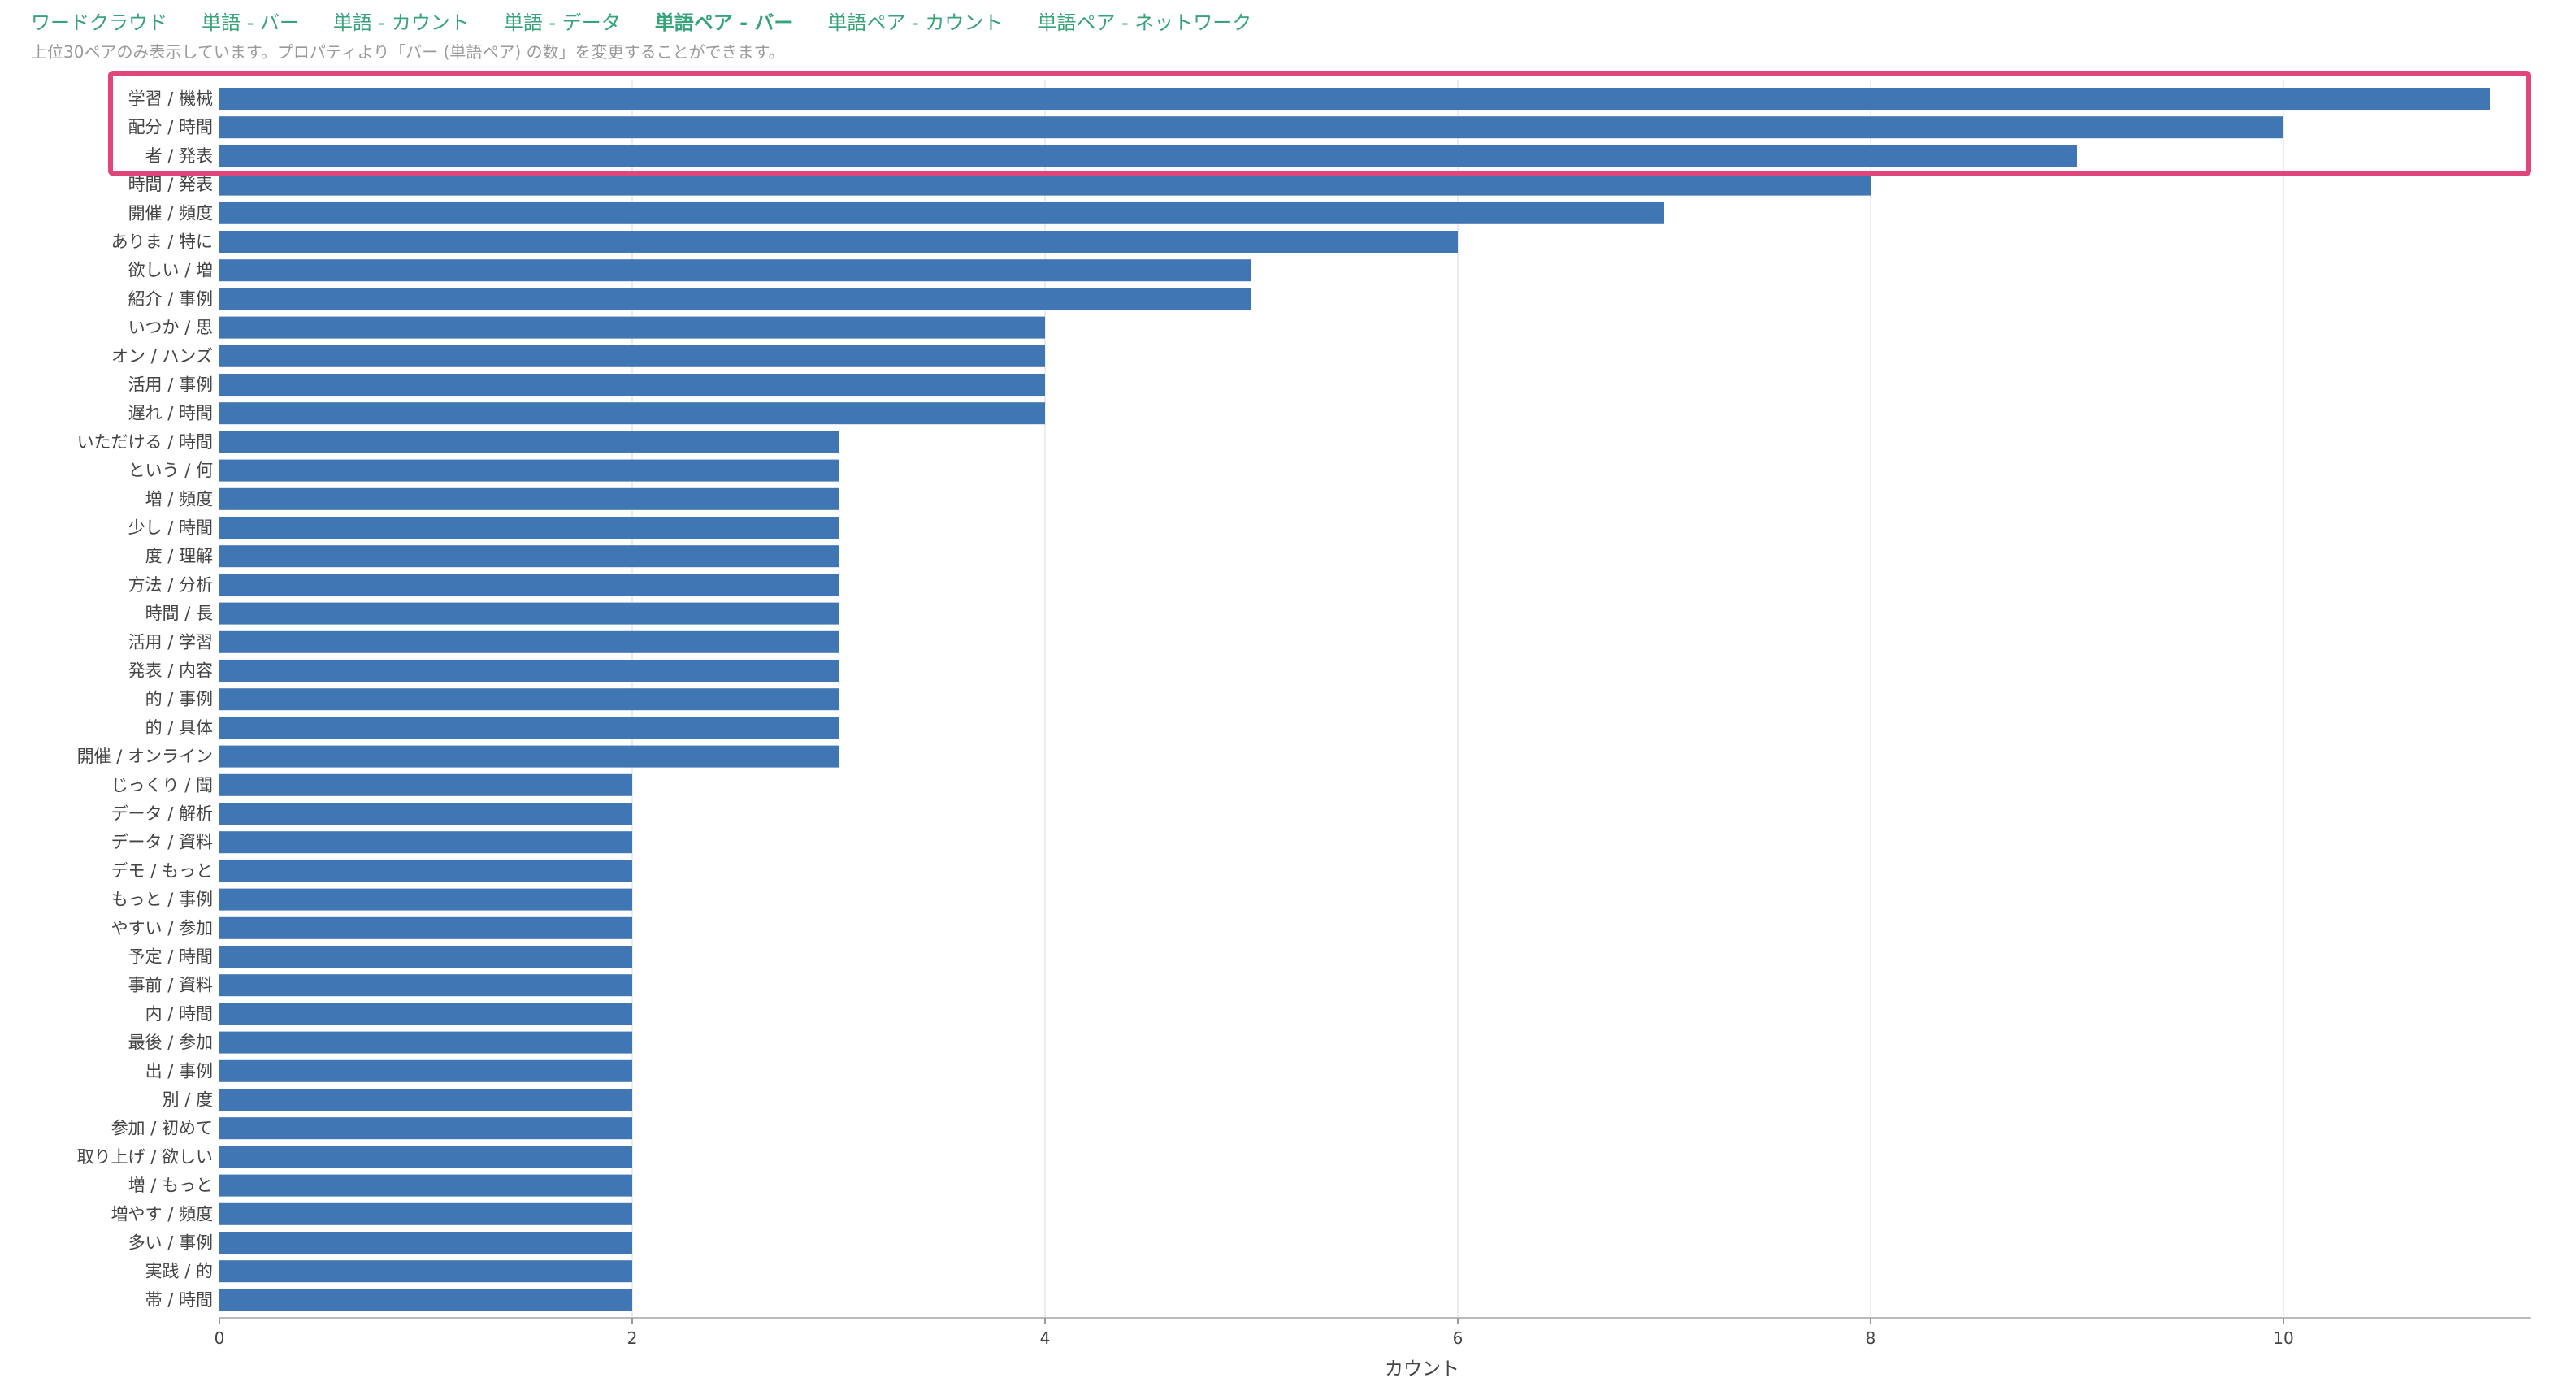  What do you see at coordinates (170, 99) in the screenshot?
I see `category-label-1: 学習 / 機械` at bounding box center [170, 99].